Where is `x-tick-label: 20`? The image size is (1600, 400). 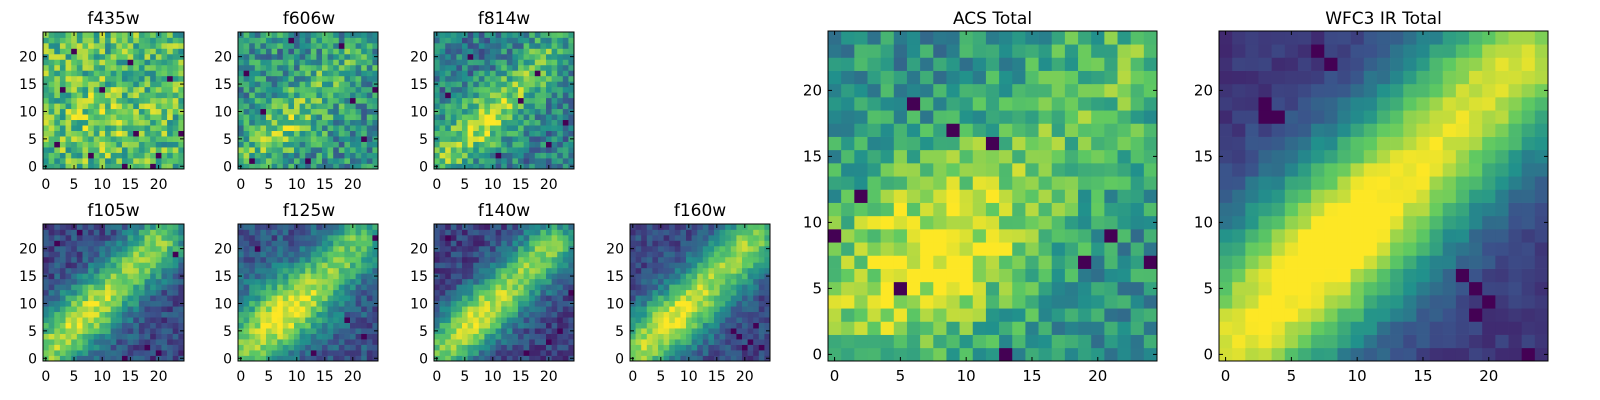
x-tick-label: 20 is located at coordinates (549, 377).